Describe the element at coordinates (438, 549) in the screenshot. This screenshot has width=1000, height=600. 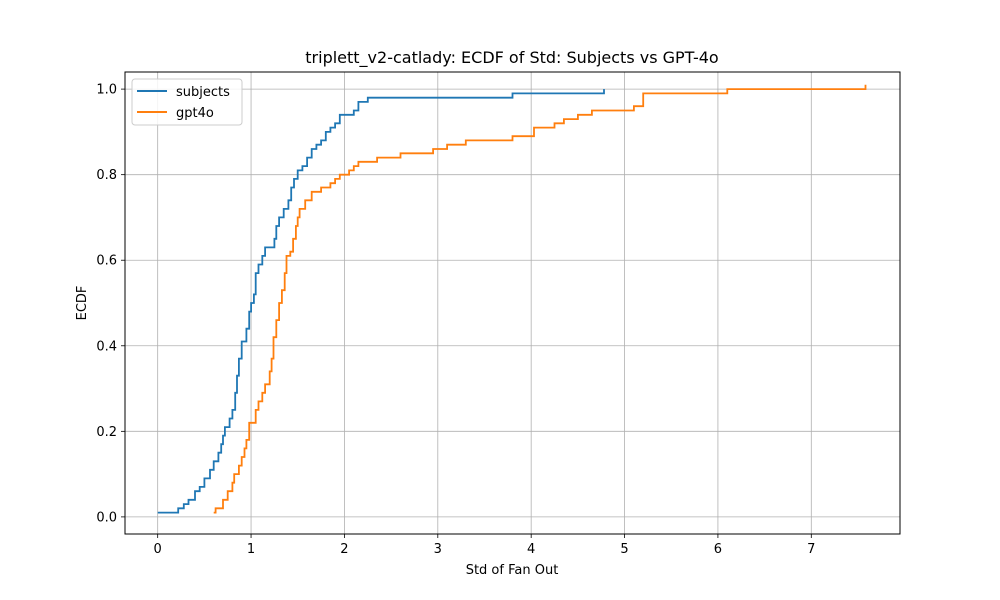
I see `x-tick-label: 3` at that location.